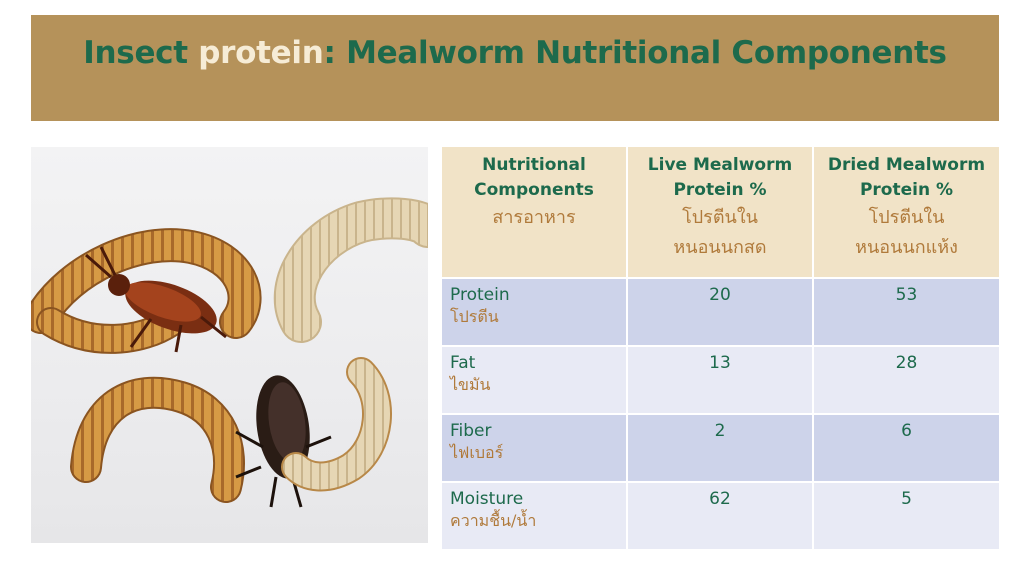  What do you see at coordinates (471, 431) in the screenshot?
I see `row-label-en: Fiber` at bounding box center [471, 431].